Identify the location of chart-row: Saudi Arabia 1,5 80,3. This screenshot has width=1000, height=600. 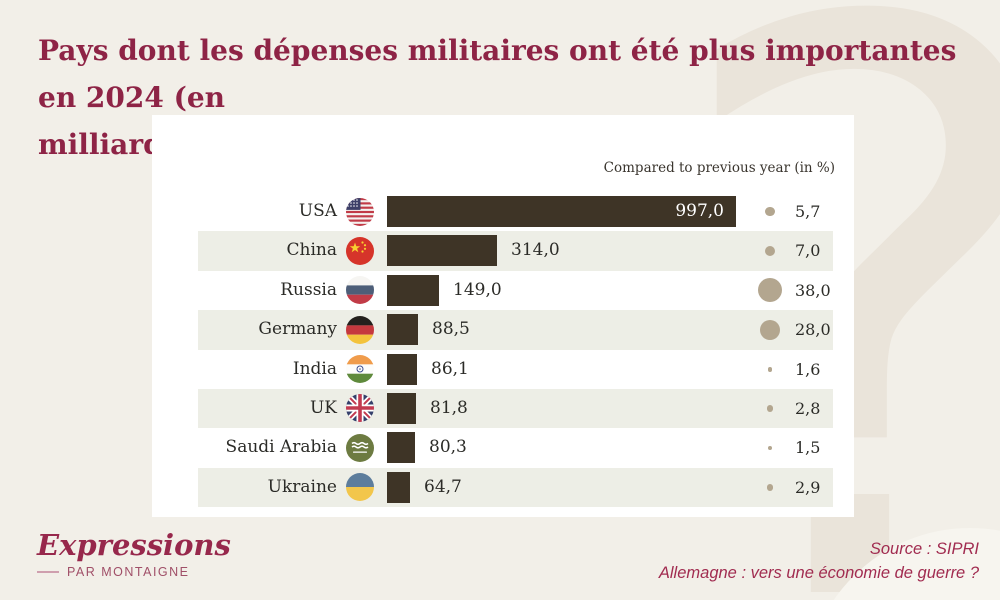
(503, 447).